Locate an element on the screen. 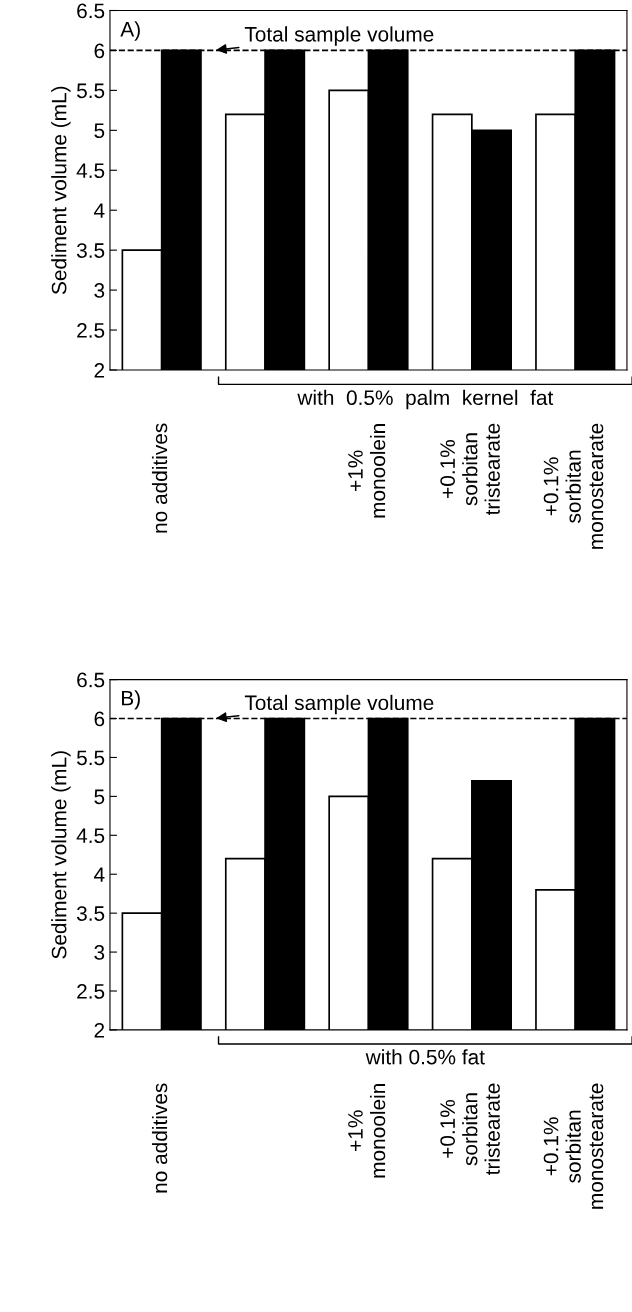 This screenshot has height=1312, width=632. text: with 0.5% palm kernel fat is located at coordinates (425, 399).